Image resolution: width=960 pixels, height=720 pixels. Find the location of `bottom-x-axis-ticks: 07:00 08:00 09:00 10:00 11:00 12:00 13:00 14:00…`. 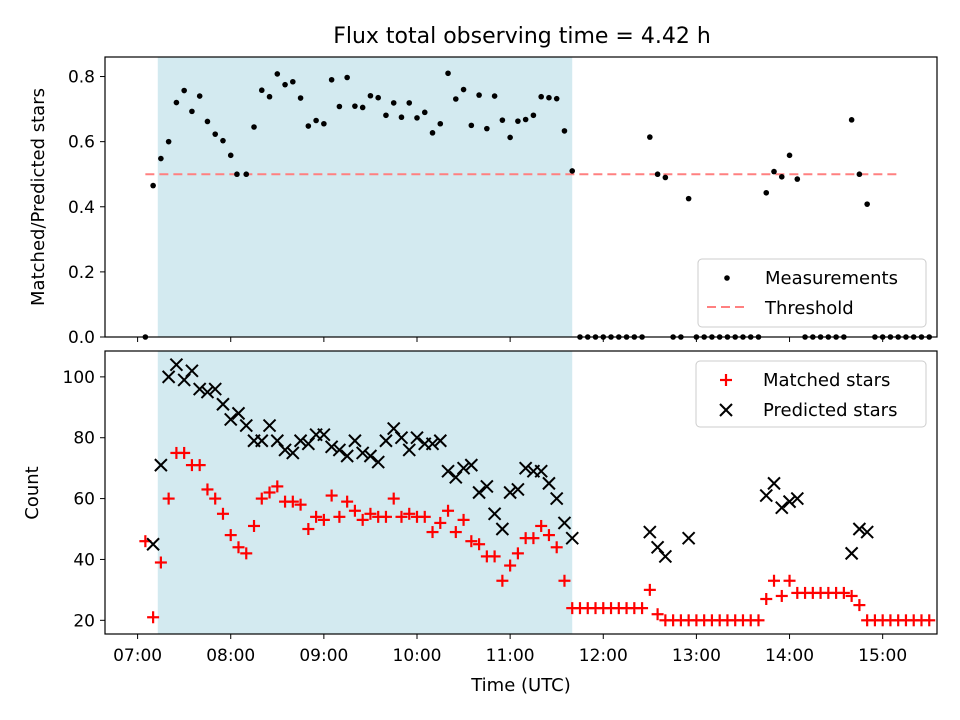

bottom-x-axis-ticks: 07:00 08:00 09:00 10:00 11:00 12:00 13:00 14:00… is located at coordinates (510, 650).